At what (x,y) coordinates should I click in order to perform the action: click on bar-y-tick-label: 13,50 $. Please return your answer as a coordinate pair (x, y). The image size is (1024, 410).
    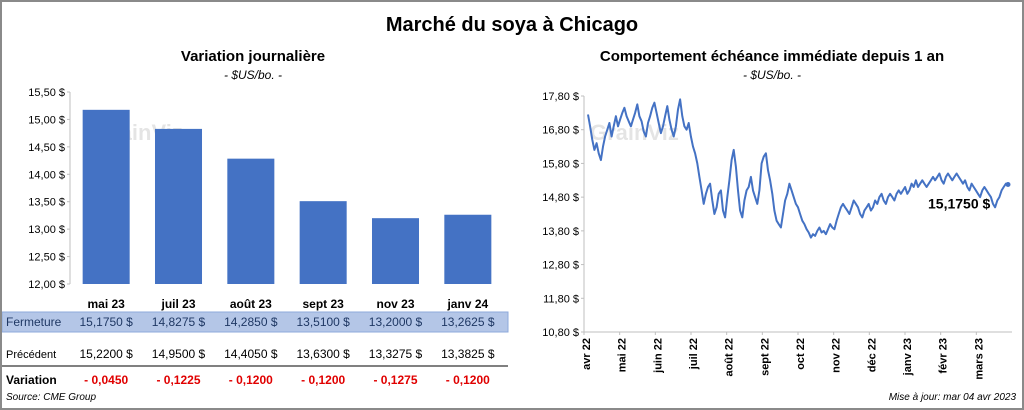
    Looking at the image, I should click on (46, 203).